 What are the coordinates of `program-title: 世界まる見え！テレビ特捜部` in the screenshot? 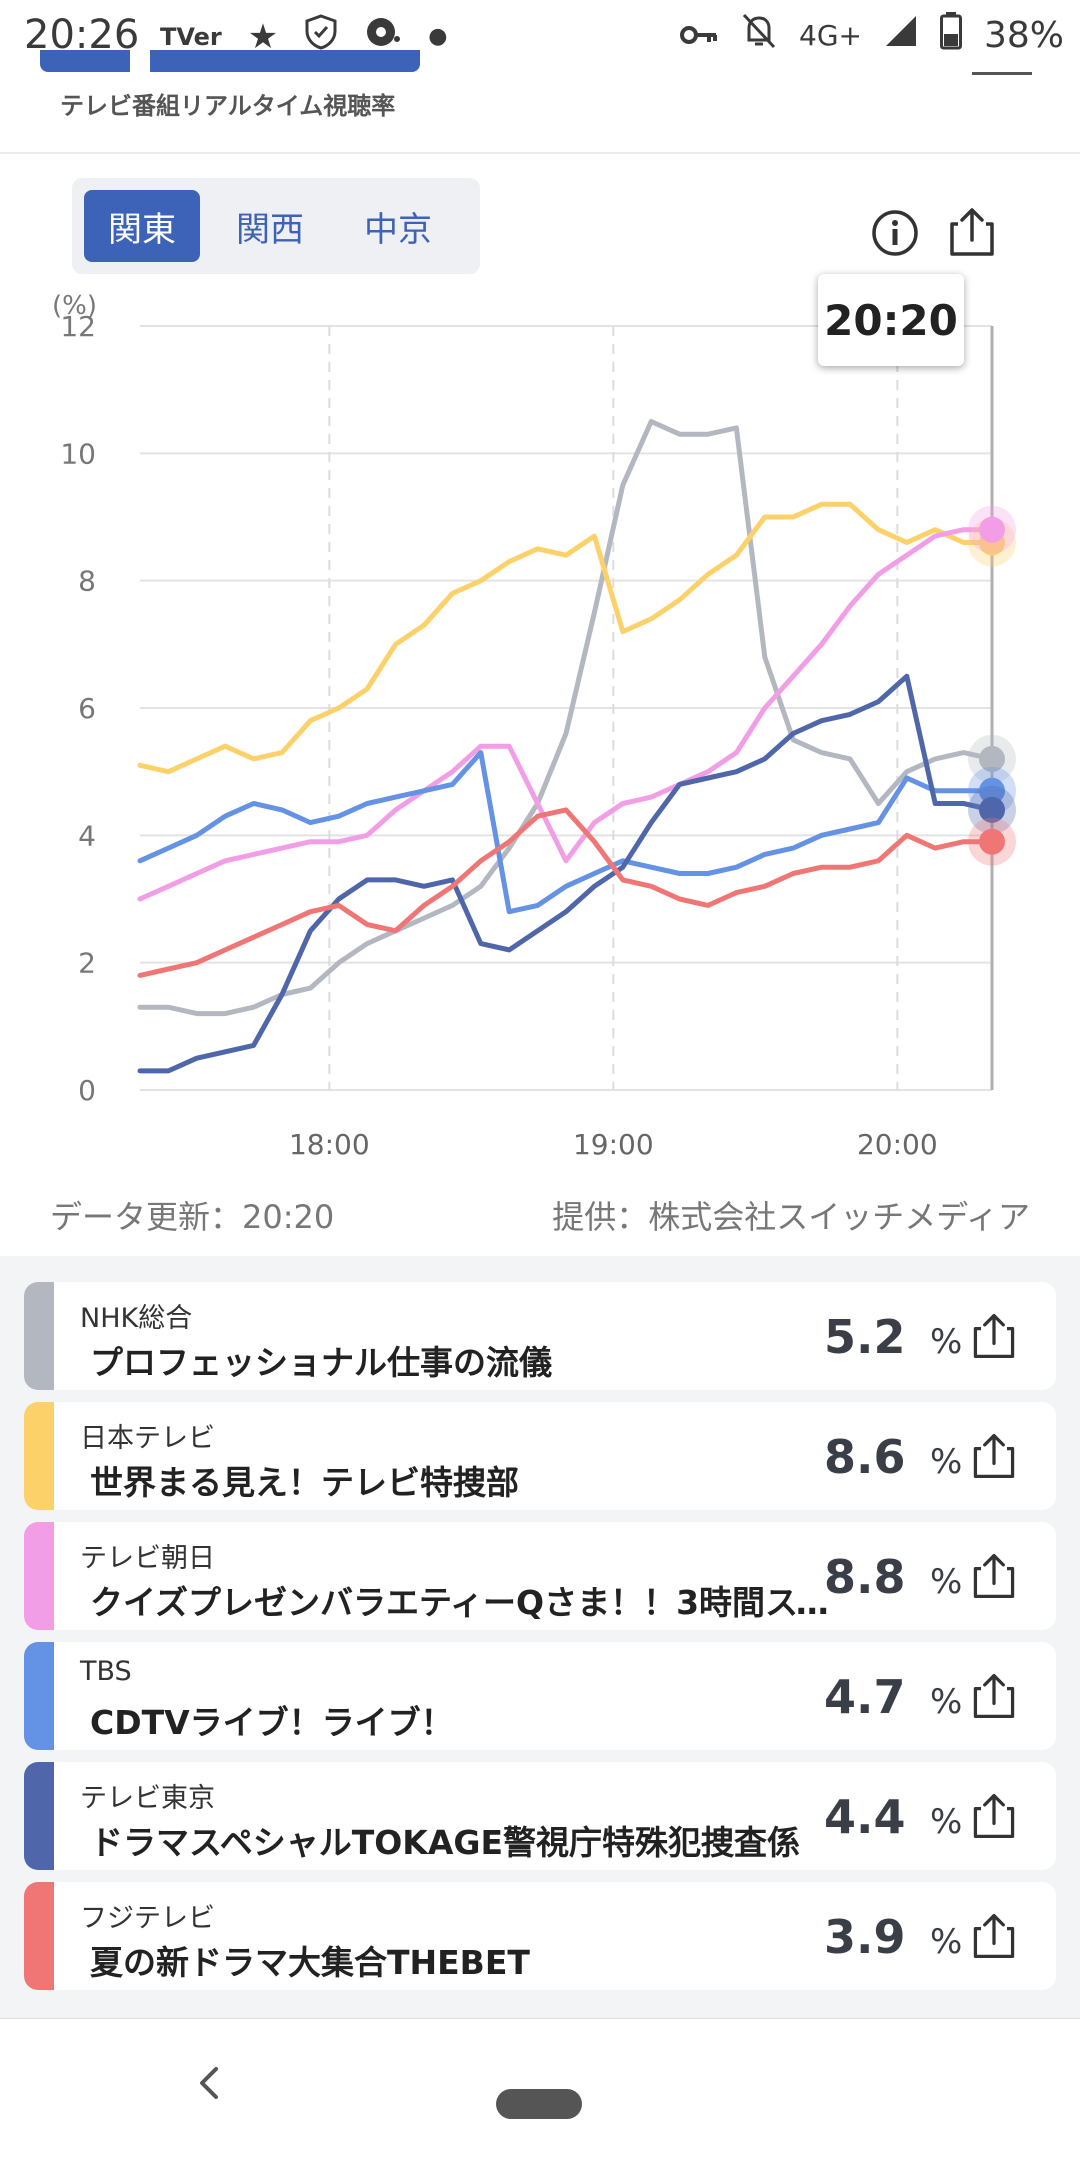 It's located at (304, 1482).